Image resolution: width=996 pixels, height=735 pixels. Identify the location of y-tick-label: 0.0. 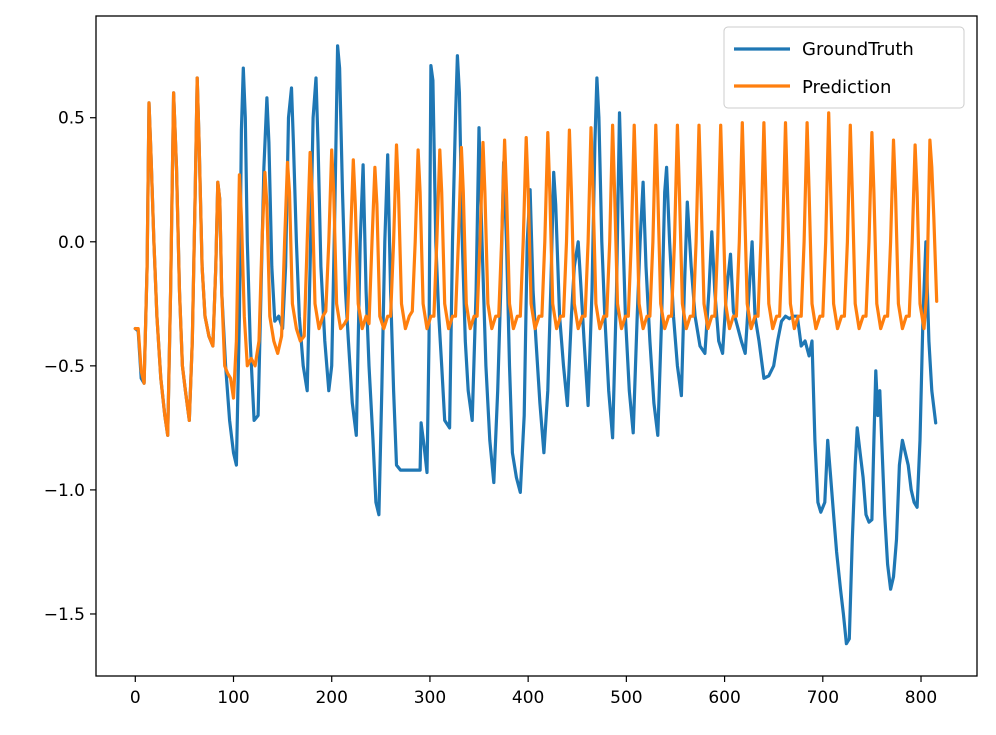
(71, 243).